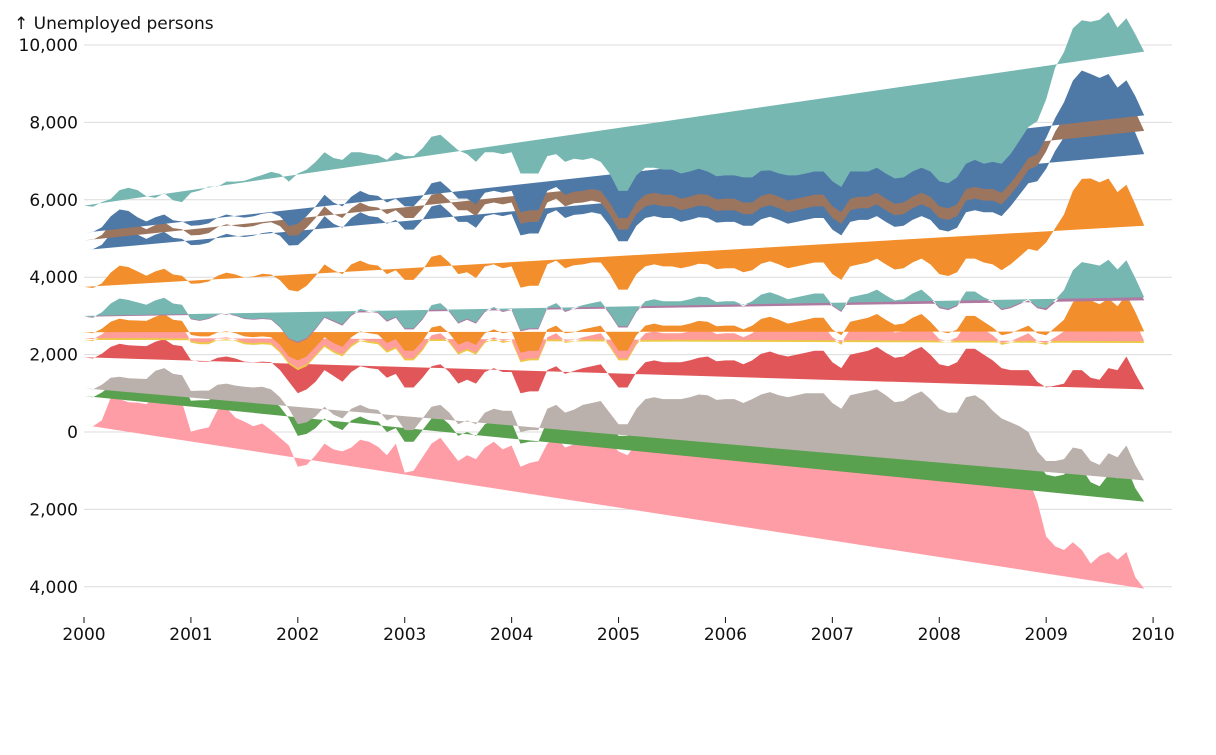 The image size is (1216, 755). Describe the element at coordinates (53, 123) in the screenshot. I see `y-tick-label: 8,000` at that location.